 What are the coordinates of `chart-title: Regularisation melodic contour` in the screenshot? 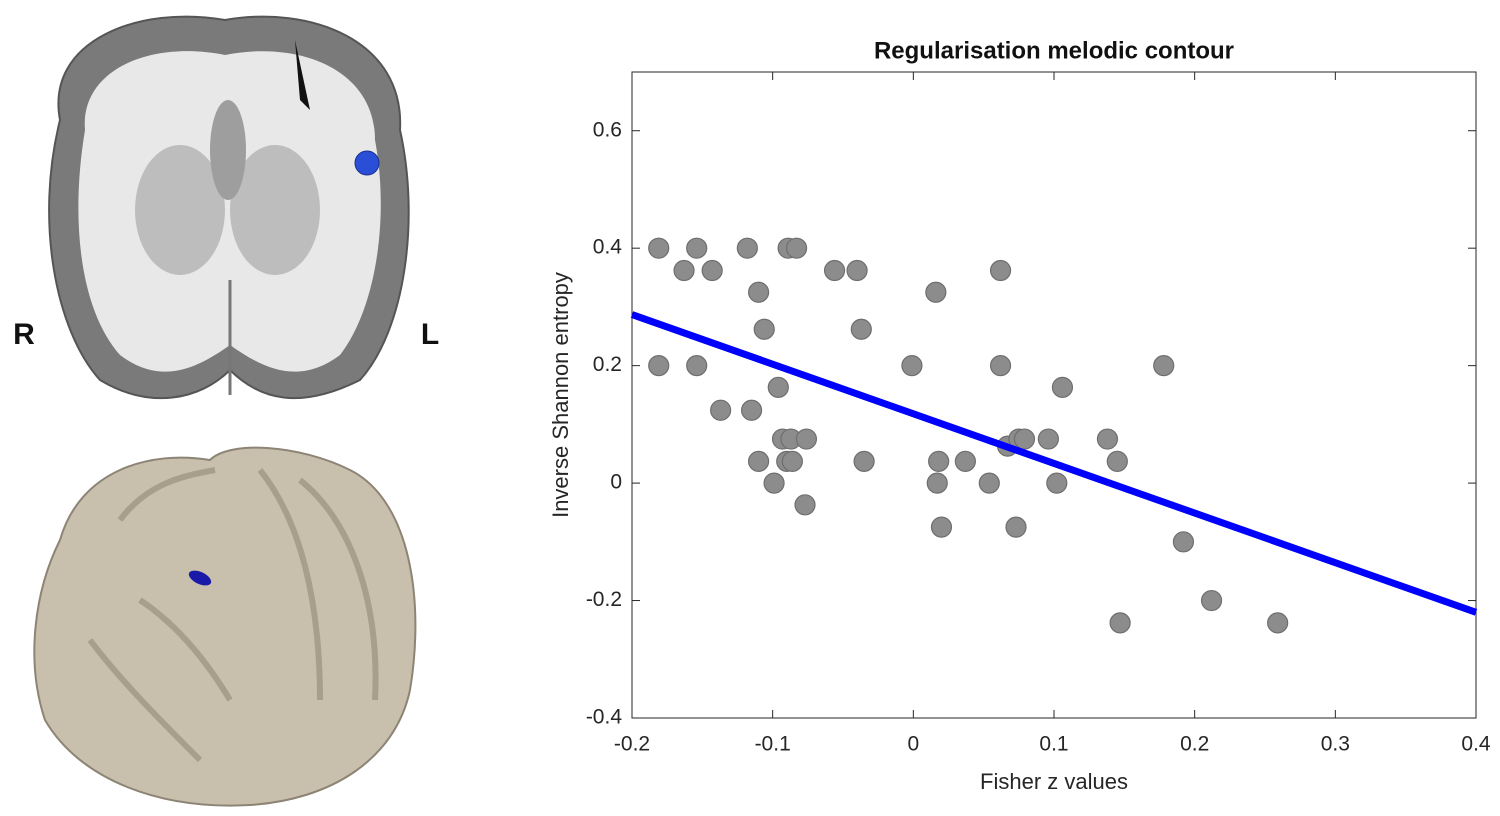 It's located at (1054, 50).